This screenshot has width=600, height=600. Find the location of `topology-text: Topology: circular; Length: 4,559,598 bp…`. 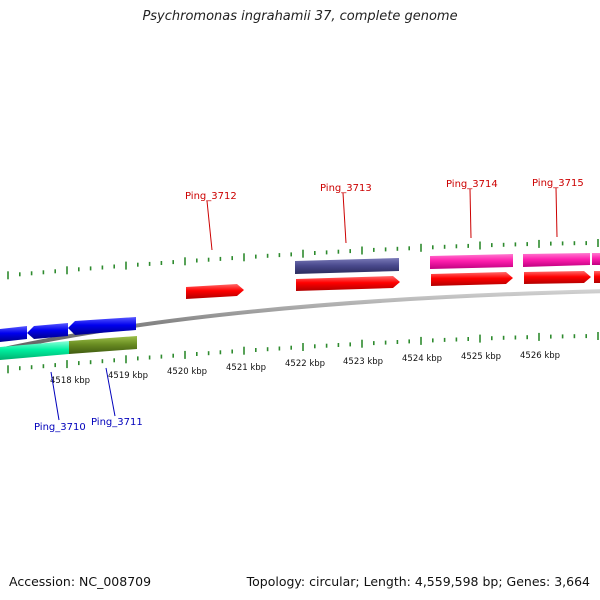

topology-text: Topology: circular; Length: 4,559,598 bp… is located at coordinates (418, 581).